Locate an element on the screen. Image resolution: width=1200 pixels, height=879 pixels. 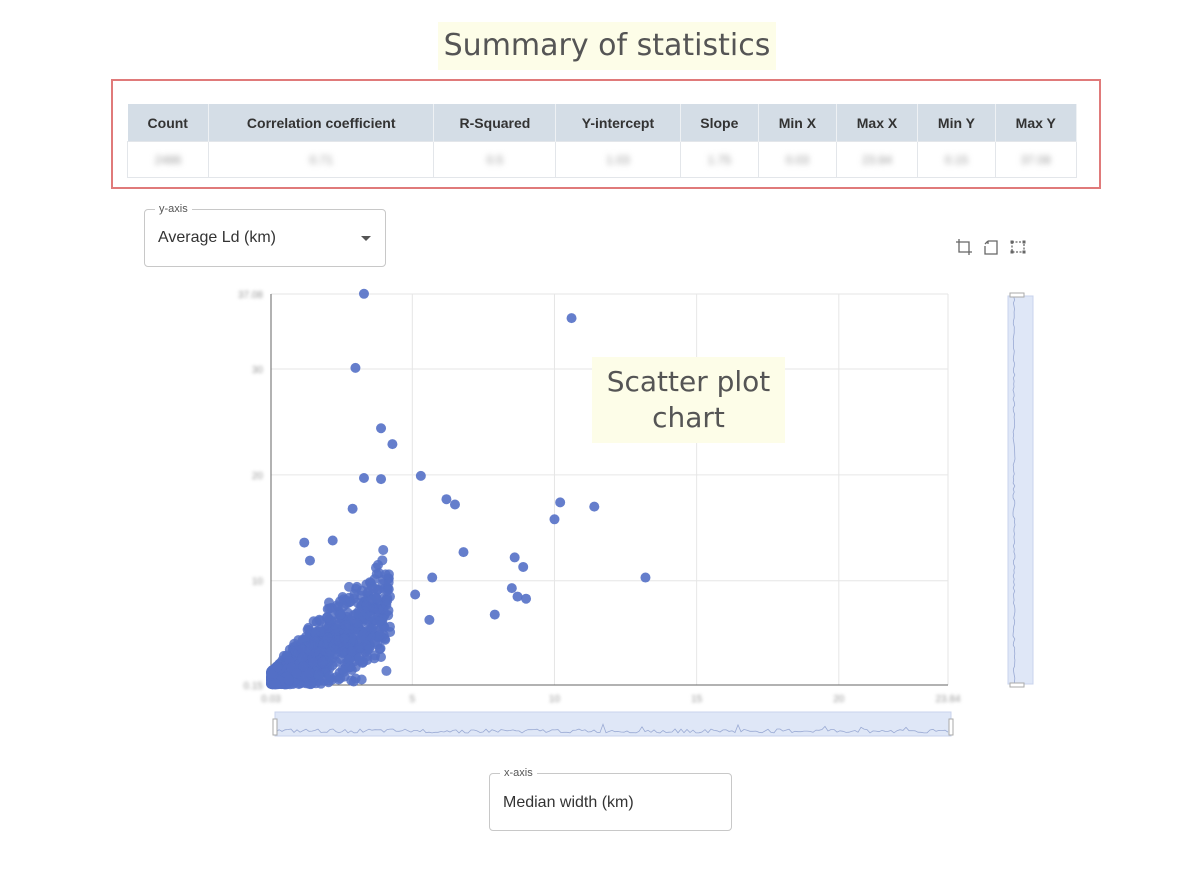
header-max-x: Max X is located at coordinates (877, 123).